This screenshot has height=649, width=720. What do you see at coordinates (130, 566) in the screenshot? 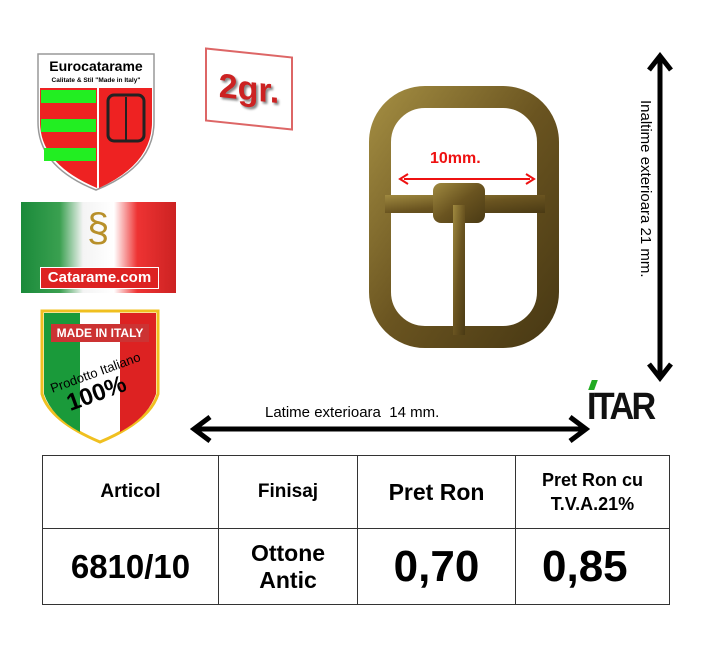
I see `cell-articol: 6810/10` at bounding box center [130, 566].